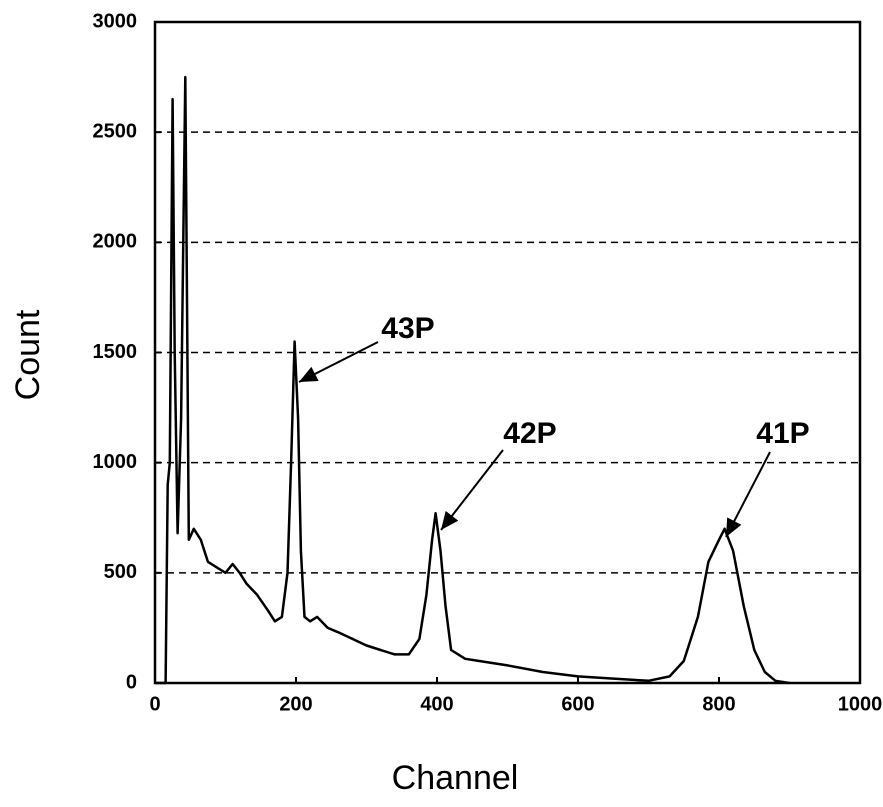  What do you see at coordinates (115, 131) in the screenshot?
I see `y-tick-label: 2500` at bounding box center [115, 131].